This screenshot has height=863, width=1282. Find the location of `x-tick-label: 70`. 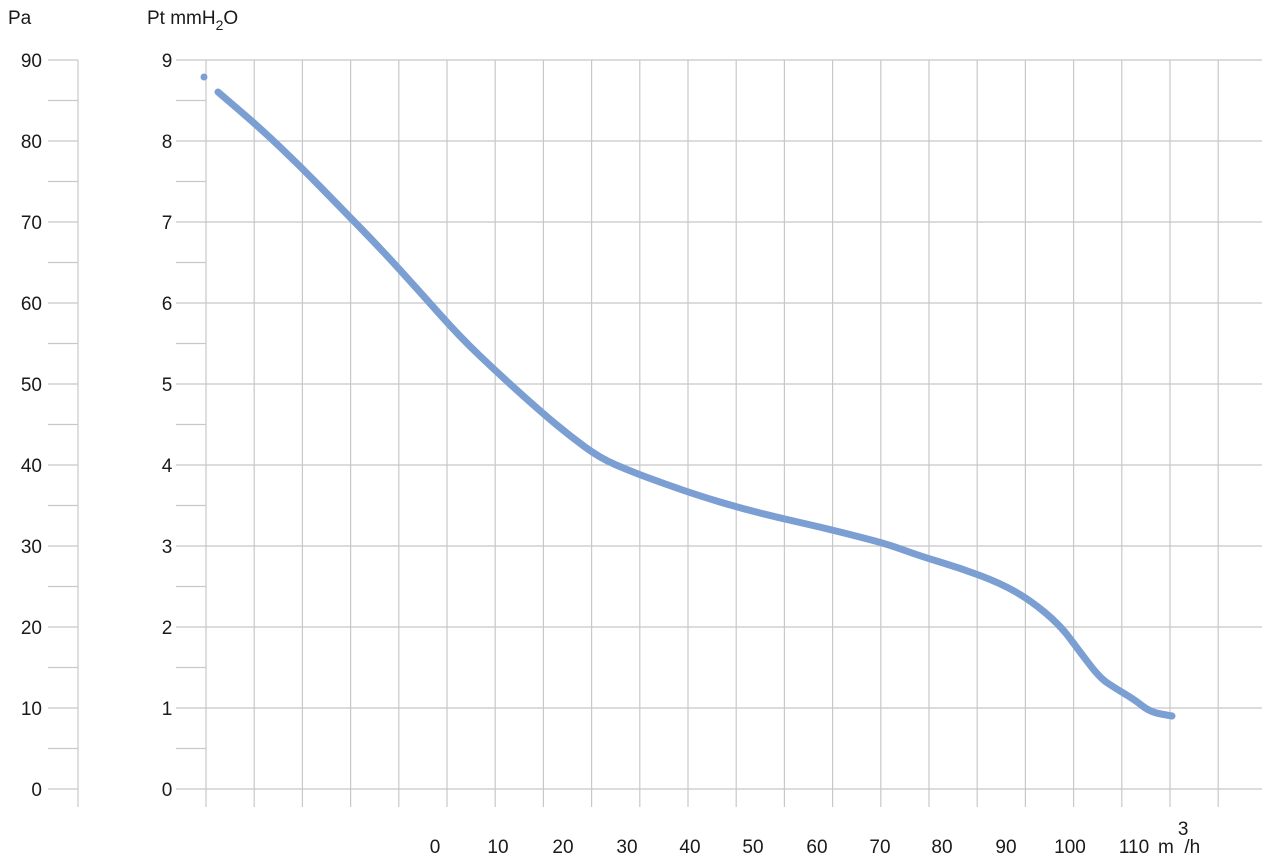

x-tick-label: 70 is located at coordinates (879, 847).